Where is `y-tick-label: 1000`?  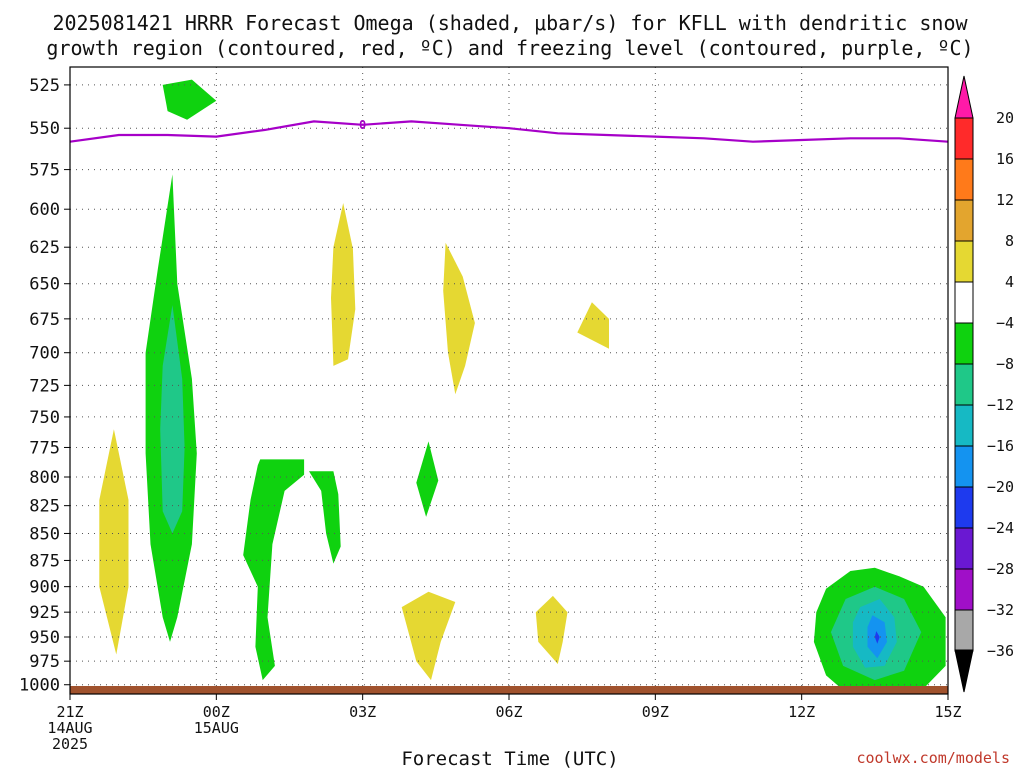 y-tick-label: 1000 is located at coordinates (39, 686).